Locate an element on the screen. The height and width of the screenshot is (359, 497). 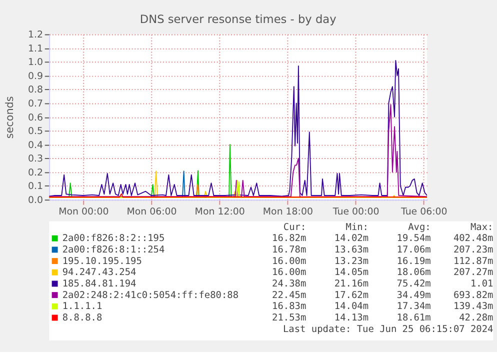
text: 21.16m is located at coordinates (351, 284).